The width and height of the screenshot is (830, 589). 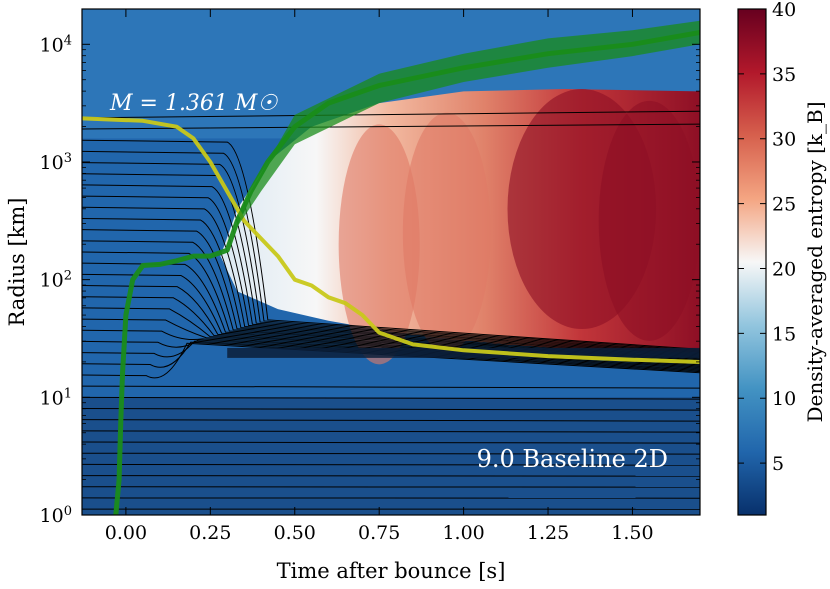 I want to click on y-tick-label: 10¹, so click(x=56, y=398).